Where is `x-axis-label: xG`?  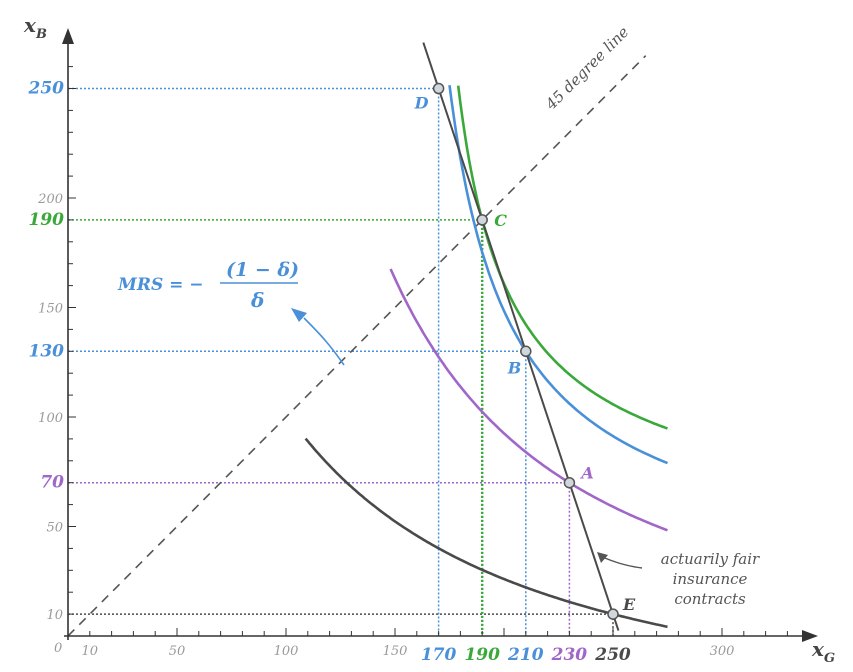
x-axis-label: xG is located at coordinates (823, 651).